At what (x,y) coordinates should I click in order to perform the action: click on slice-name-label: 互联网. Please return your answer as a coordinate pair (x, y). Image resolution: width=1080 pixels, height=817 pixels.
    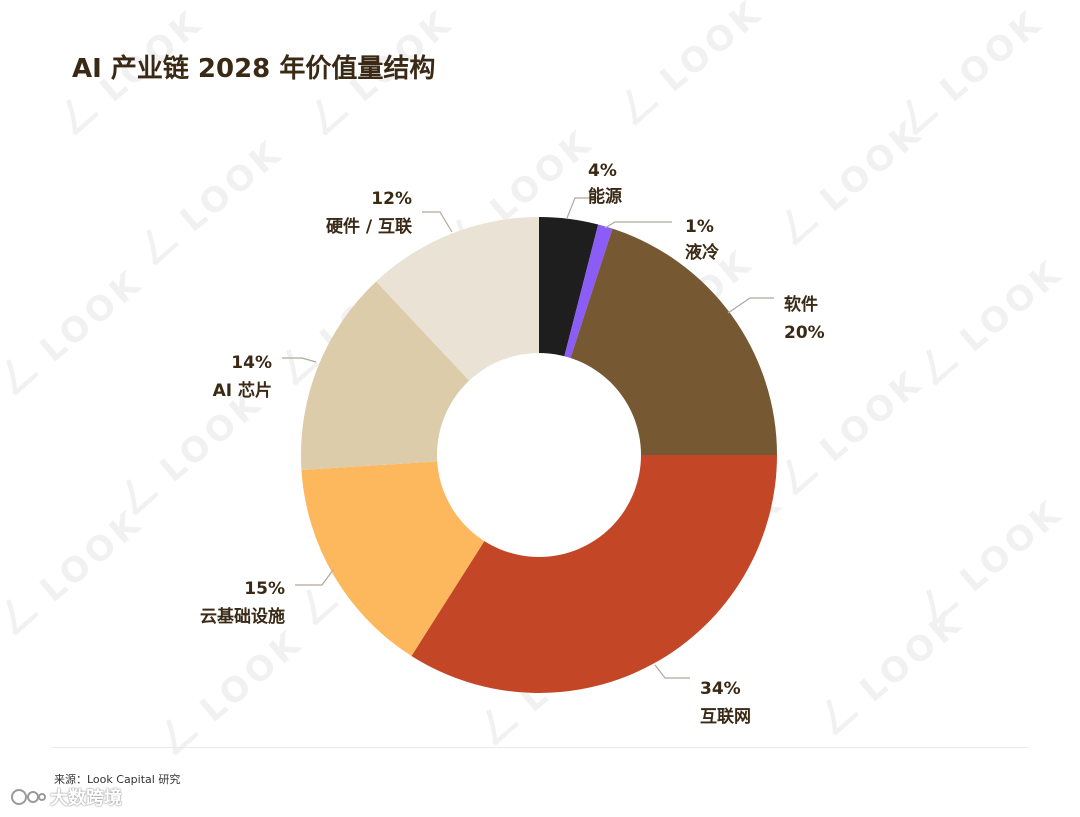
    Looking at the image, I should click on (725, 717).